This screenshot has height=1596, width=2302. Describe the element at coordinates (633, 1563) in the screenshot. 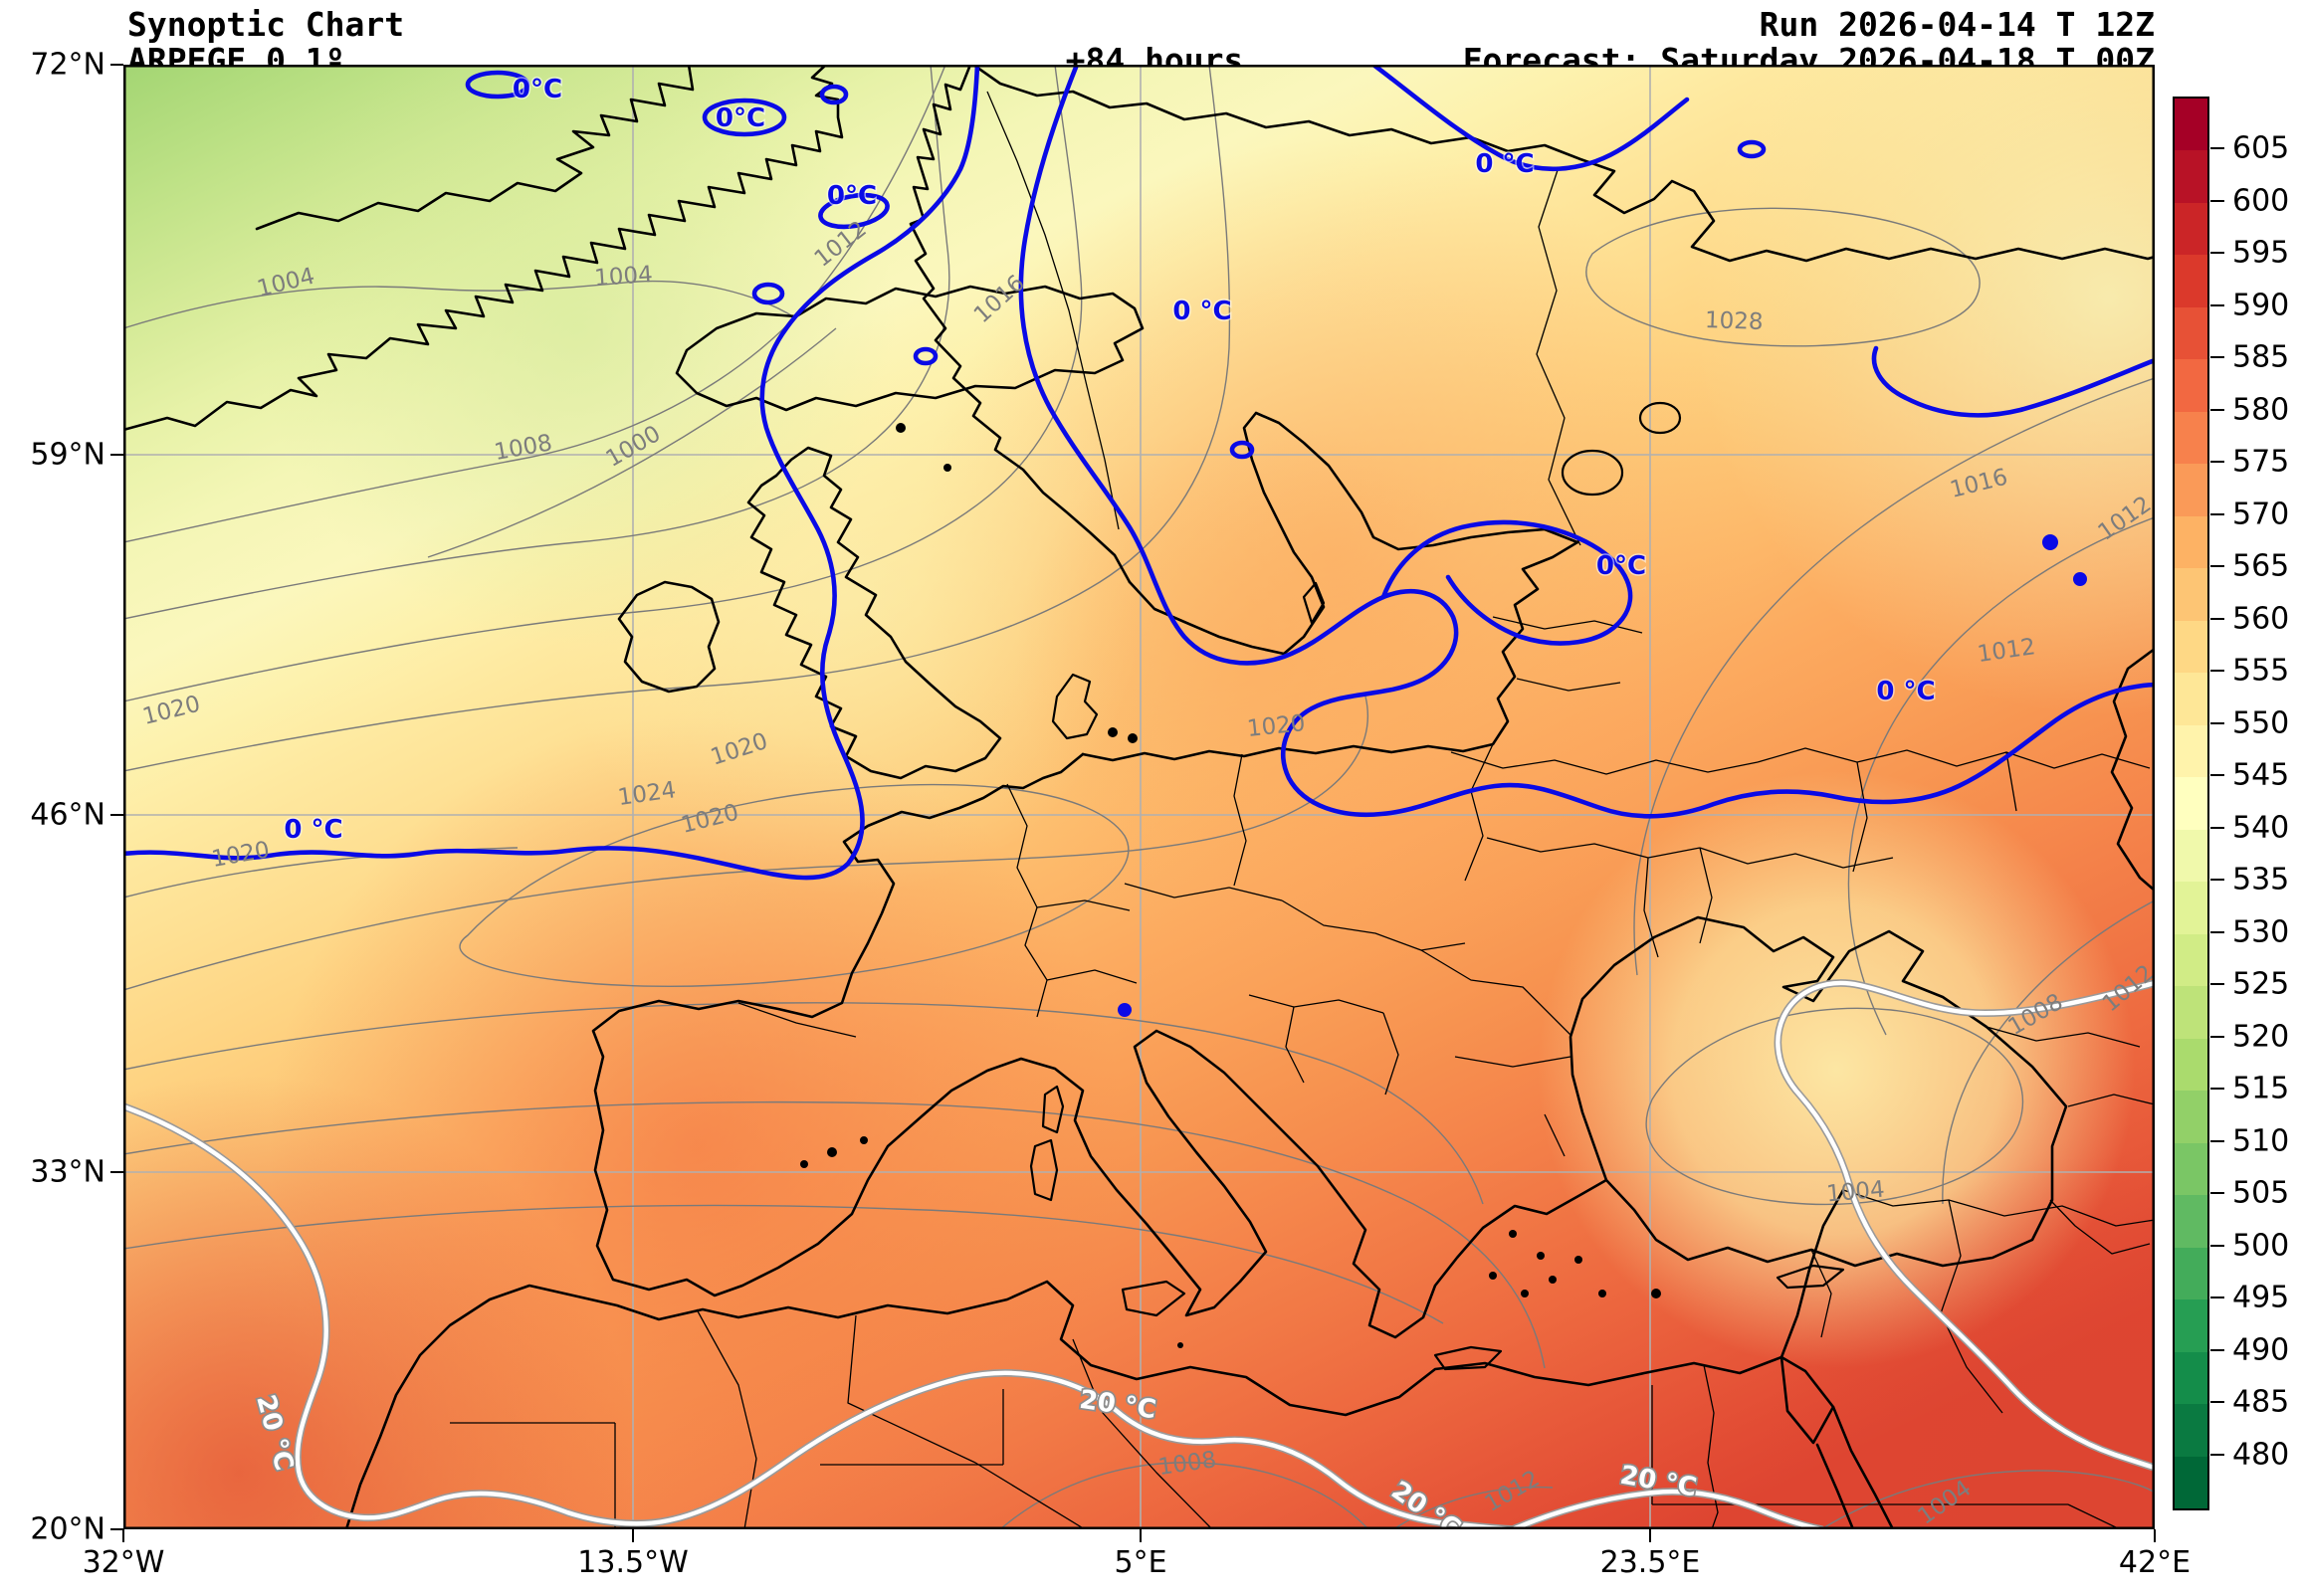

I see `x-tick-label: 13.5°W` at that location.